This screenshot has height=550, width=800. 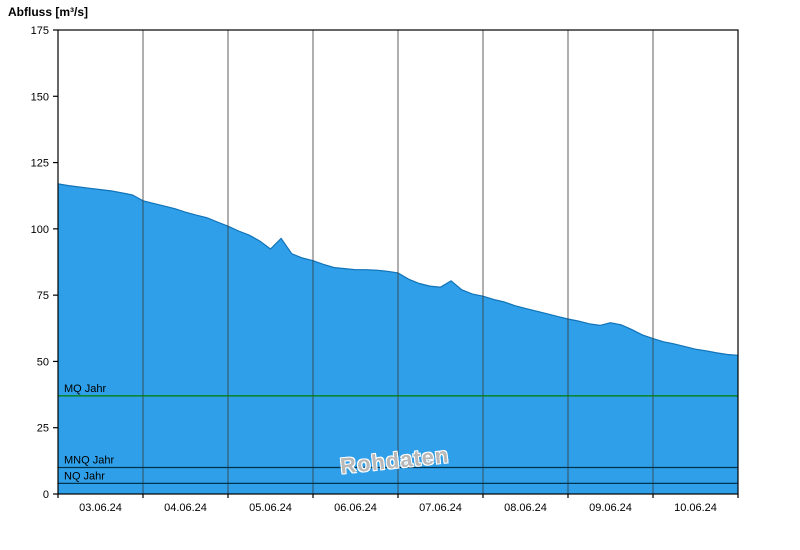 What do you see at coordinates (695, 508) in the screenshot?
I see `x-day-label: 10.06.24` at bounding box center [695, 508].